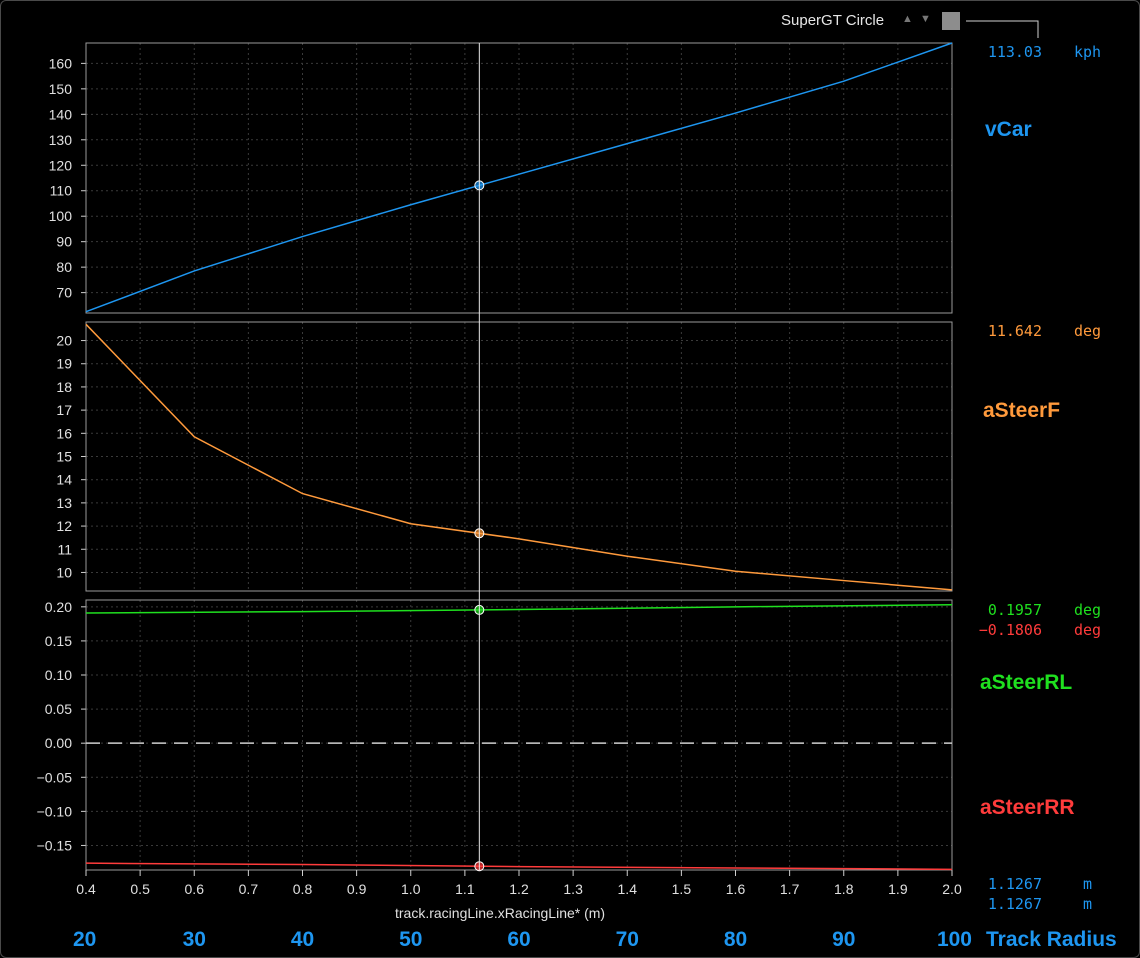 The height and width of the screenshot is (958, 1140). What do you see at coordinates (58, 641) in the screenshot?
I see `y-tick-label: 0.15` at bounding box center [58, 641].